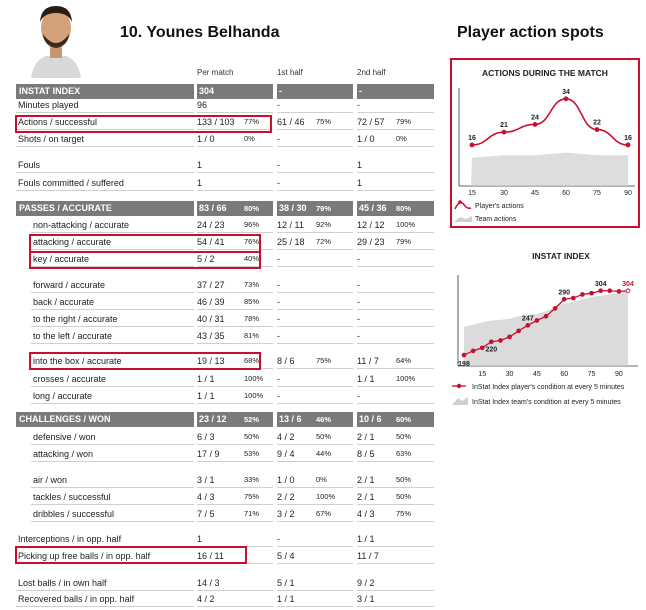  What do you see at coordinates (252, 318) in the screenshot?
I see `per-match-pct: 78%` at bounding box center [252, 318].